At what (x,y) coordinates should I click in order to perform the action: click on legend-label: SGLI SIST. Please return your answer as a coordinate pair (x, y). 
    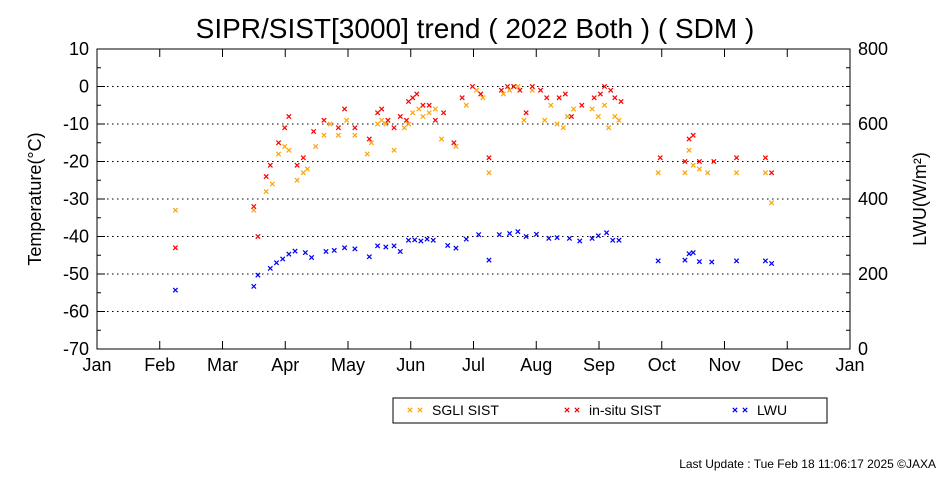
    Looking at the image, I should click on (465, 410).